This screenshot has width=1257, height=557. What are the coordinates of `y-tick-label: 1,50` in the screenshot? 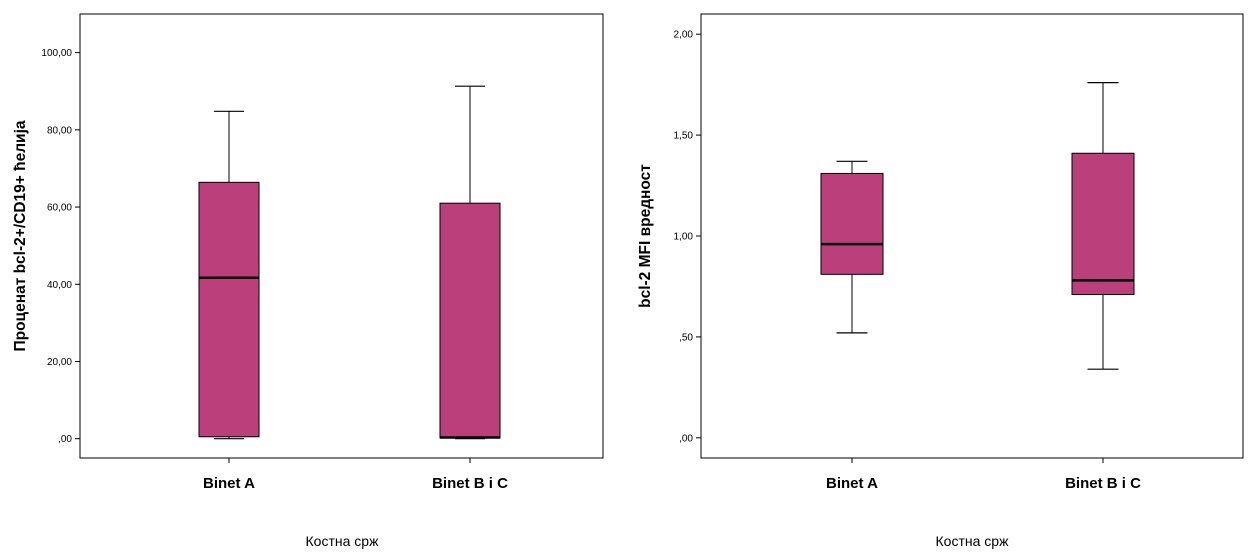 It's located at (684, 136).